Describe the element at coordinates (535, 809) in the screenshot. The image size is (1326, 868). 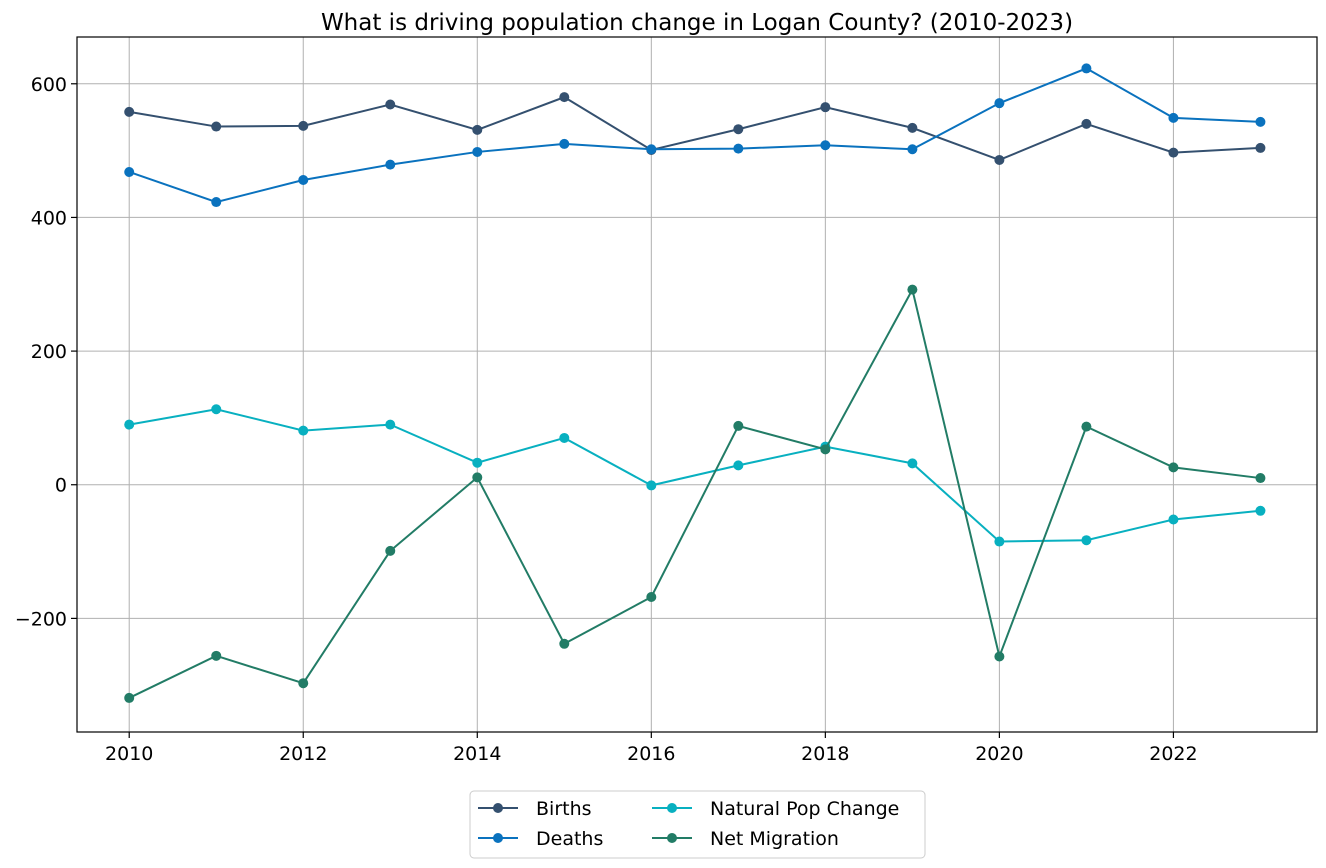
I see `legend-item-births: Births` at that location.